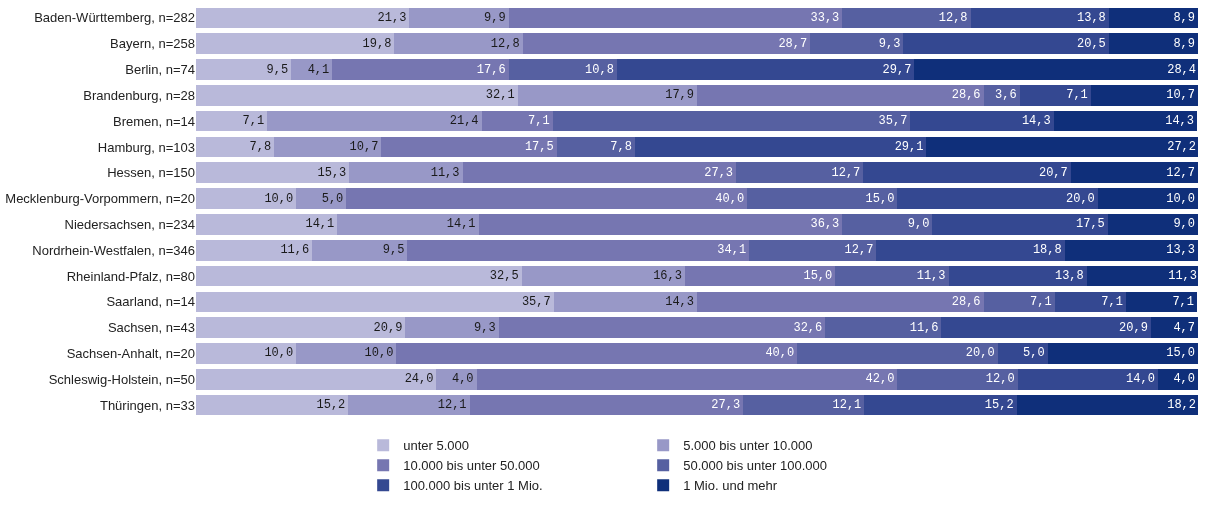 The image size is (1208, 513). I want to click on data-label: 34,1, so click(732, 250).